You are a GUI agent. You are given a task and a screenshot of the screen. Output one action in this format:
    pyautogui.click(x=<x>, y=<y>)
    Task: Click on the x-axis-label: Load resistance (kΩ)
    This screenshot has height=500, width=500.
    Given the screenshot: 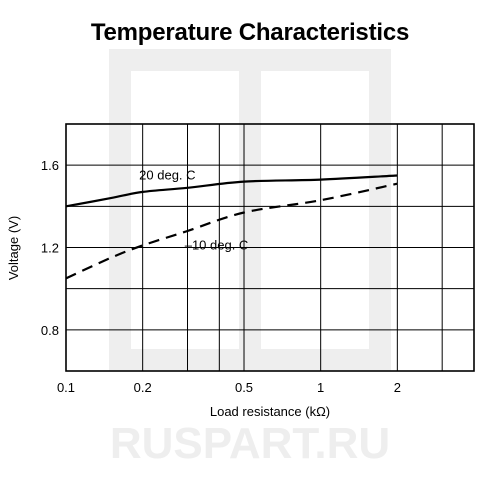 What is the action you would take?
    pyautogui.click(x=270, y=411)
    